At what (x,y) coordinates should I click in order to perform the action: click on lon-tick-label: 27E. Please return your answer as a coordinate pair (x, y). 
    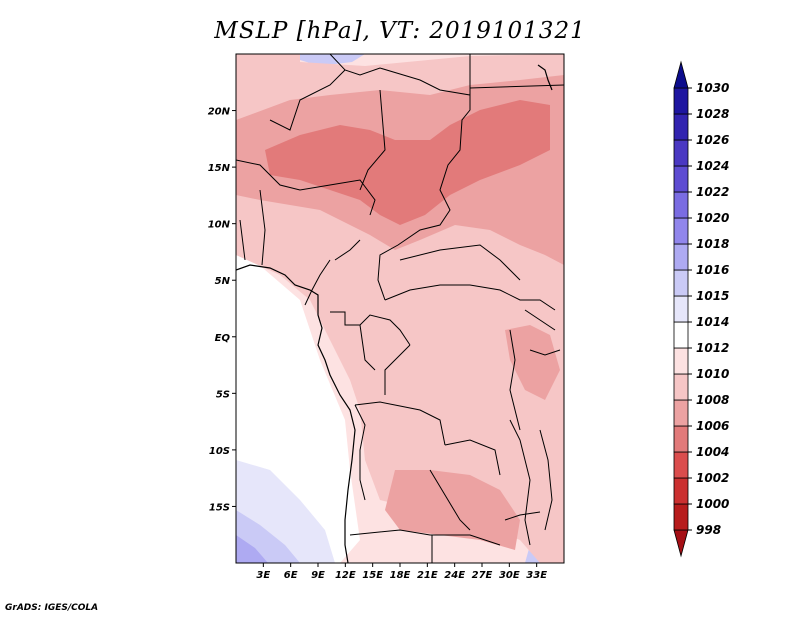
    Looking at the image, I should click on (482, 575).